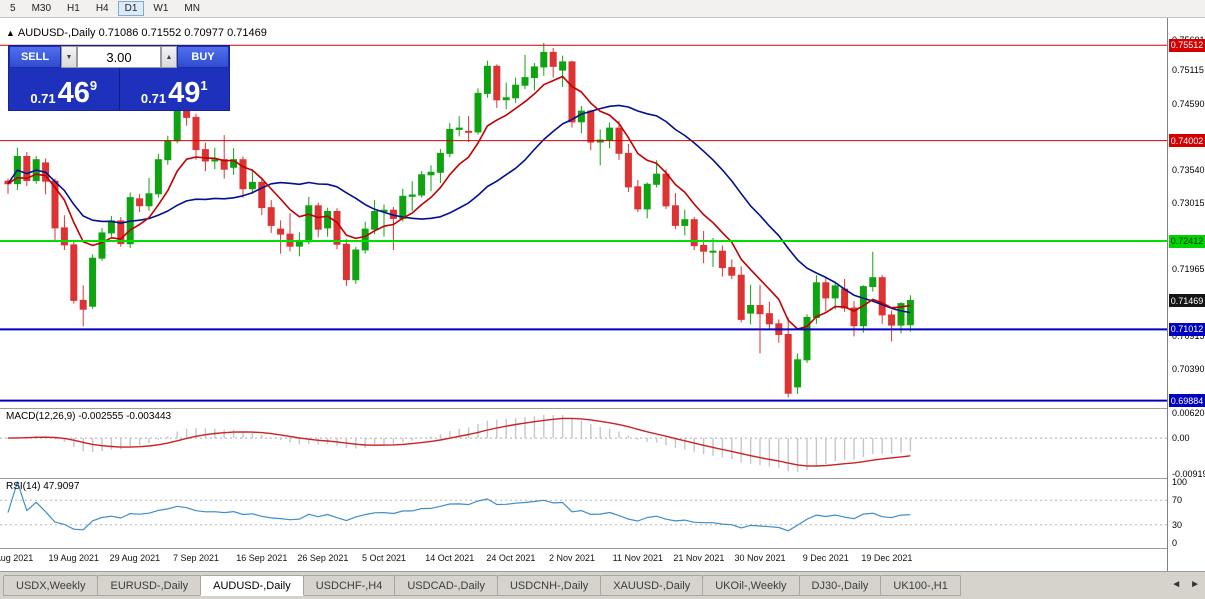 The width and height of the screenshot is (1205, 599). I want to click on date-axis-label: 14 Oct 2021, so click(450, 558).